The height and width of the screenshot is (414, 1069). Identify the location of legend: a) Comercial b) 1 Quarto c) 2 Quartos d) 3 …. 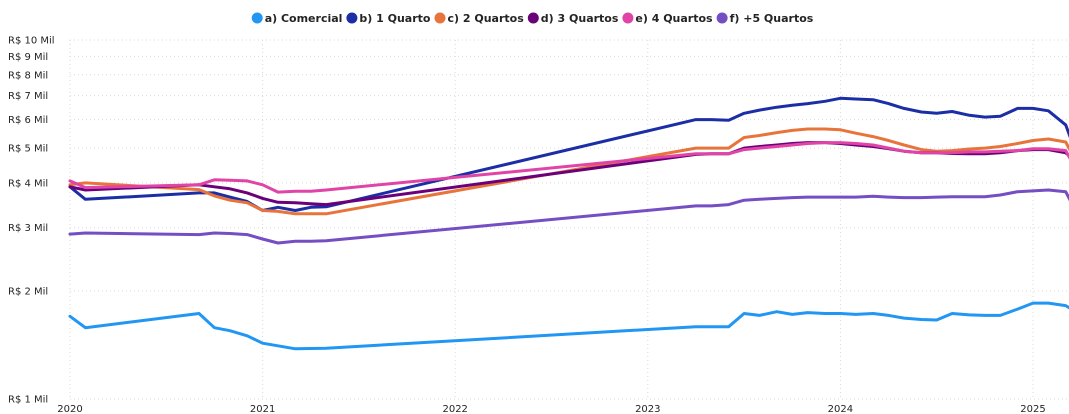
(532, 18).